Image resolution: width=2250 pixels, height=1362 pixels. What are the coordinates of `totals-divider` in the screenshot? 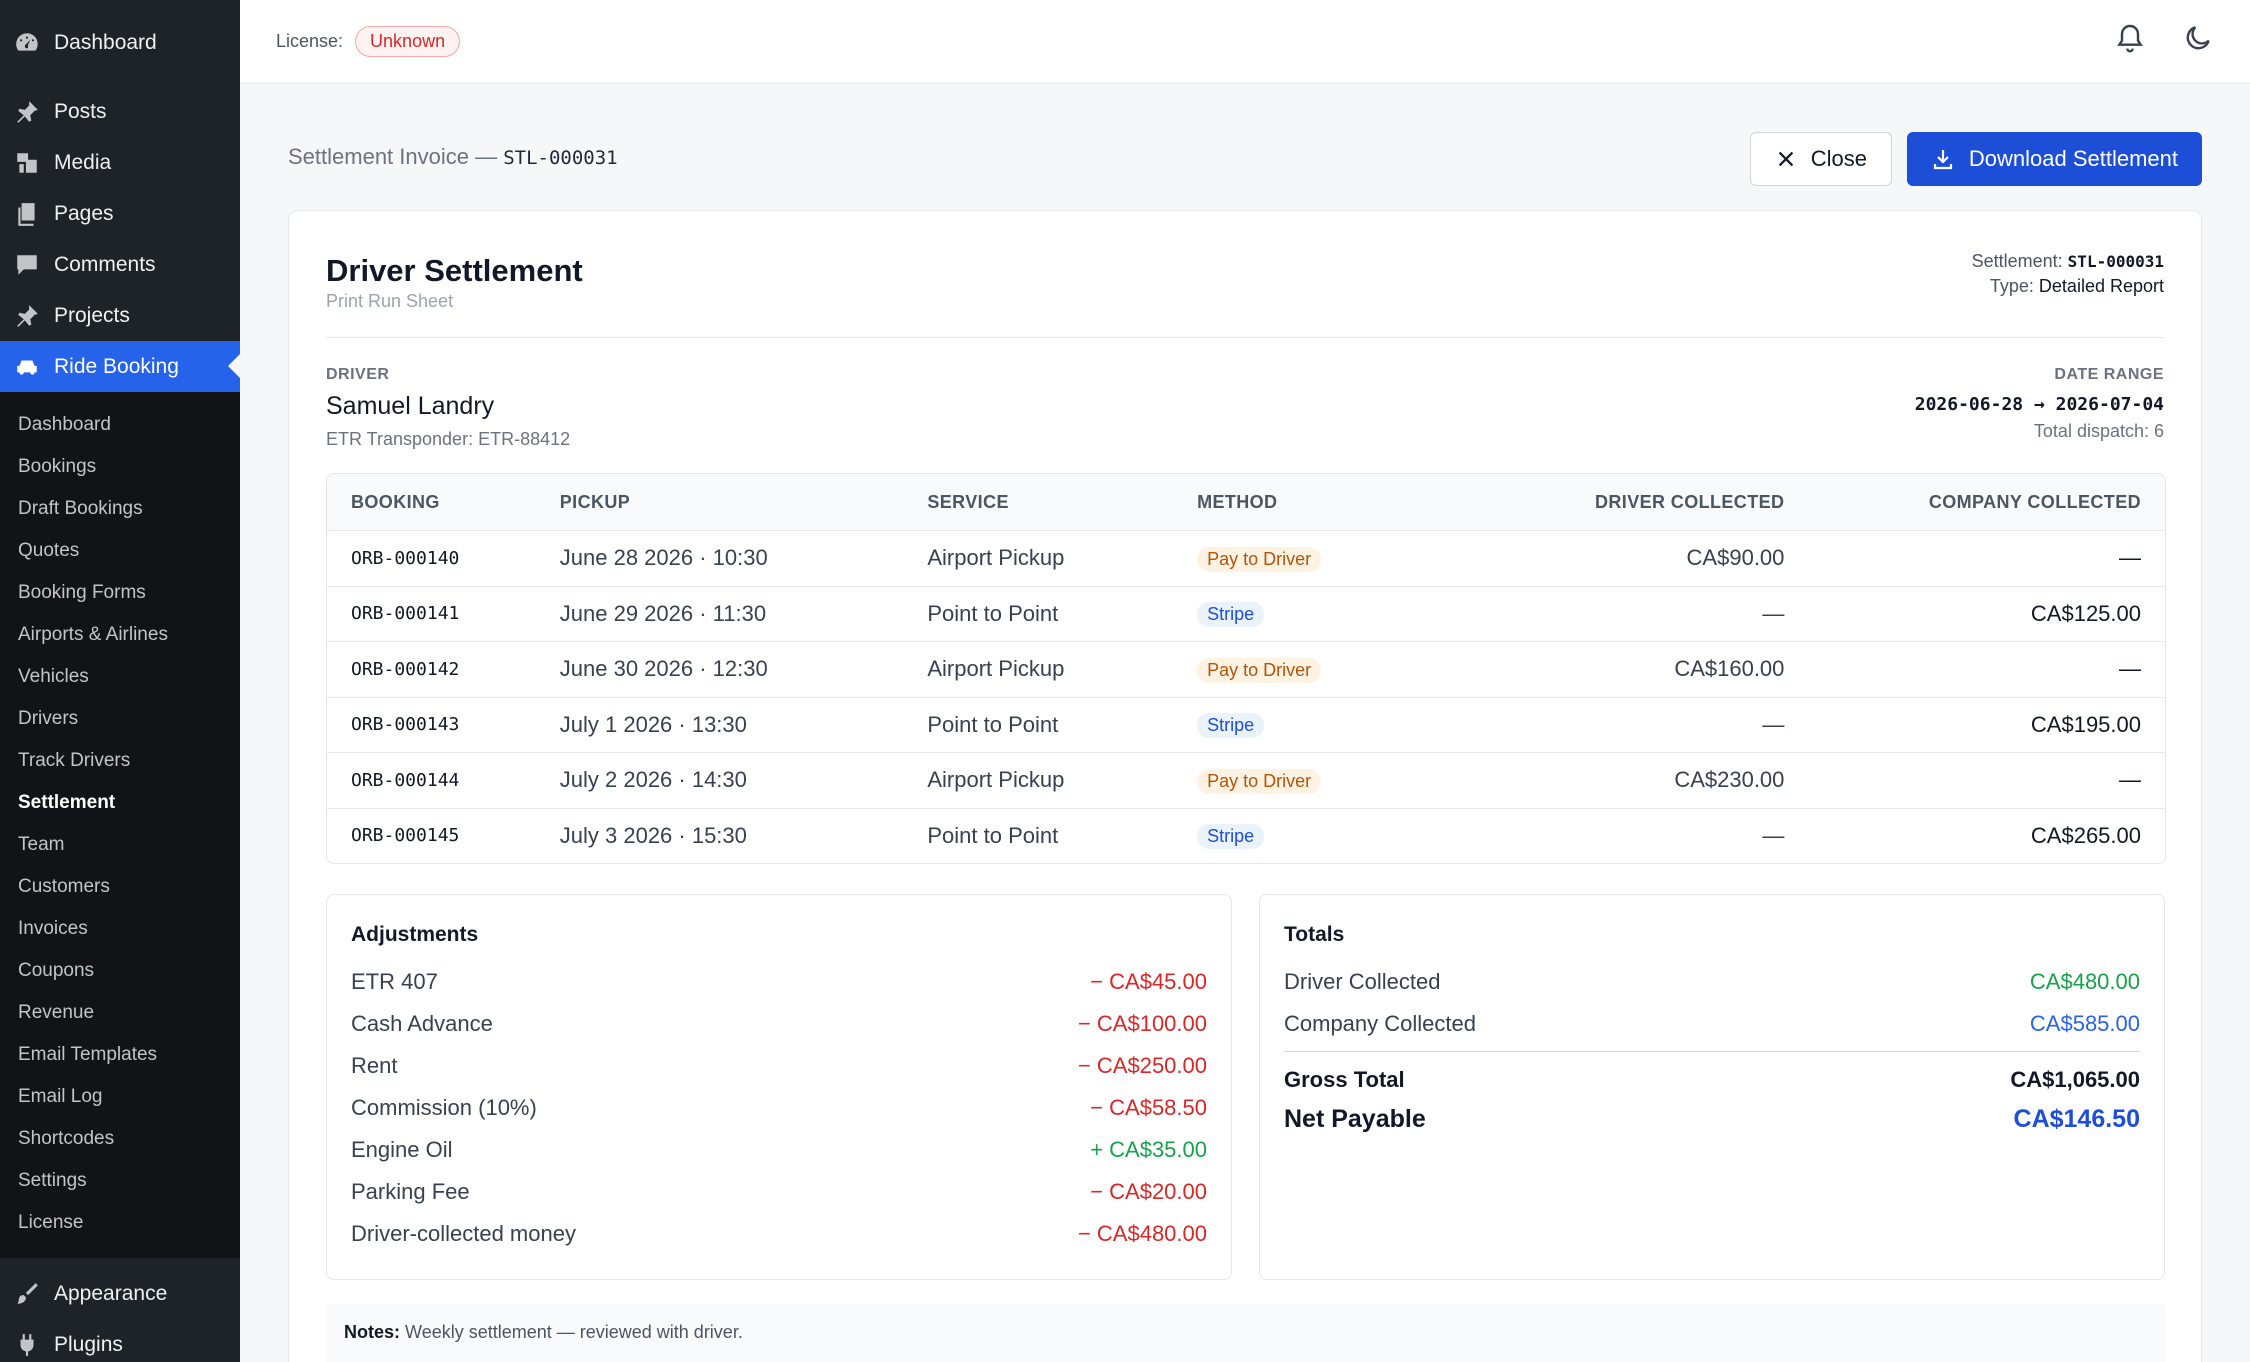 It's located at (1712, 1051).